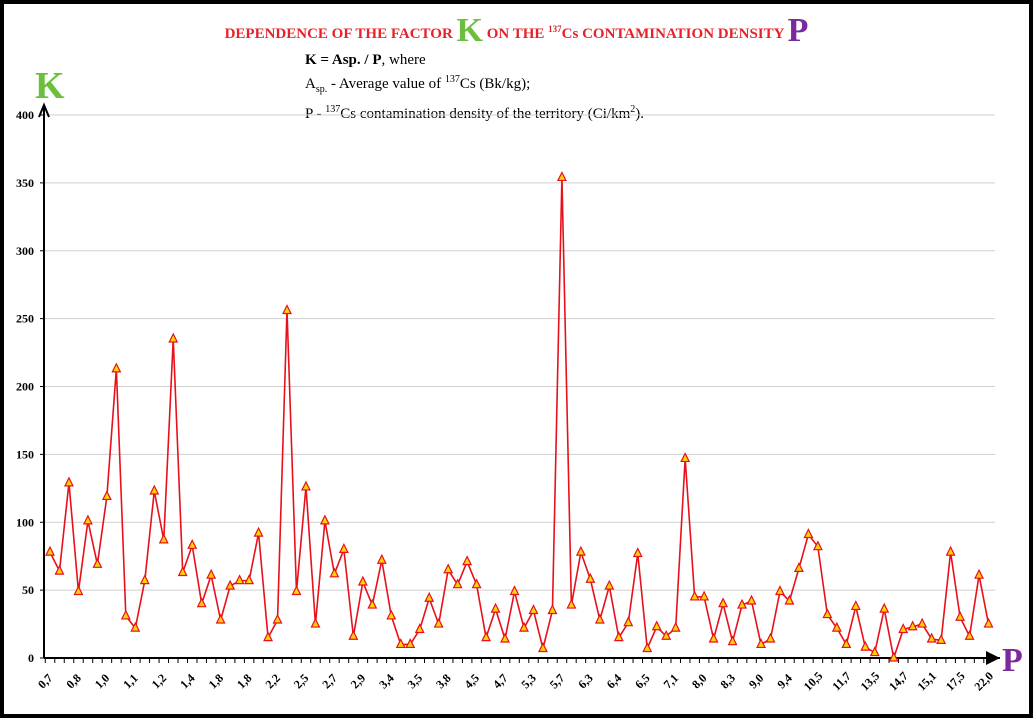  I want to click on x-tick-label: 0,8, so click(73, 681).